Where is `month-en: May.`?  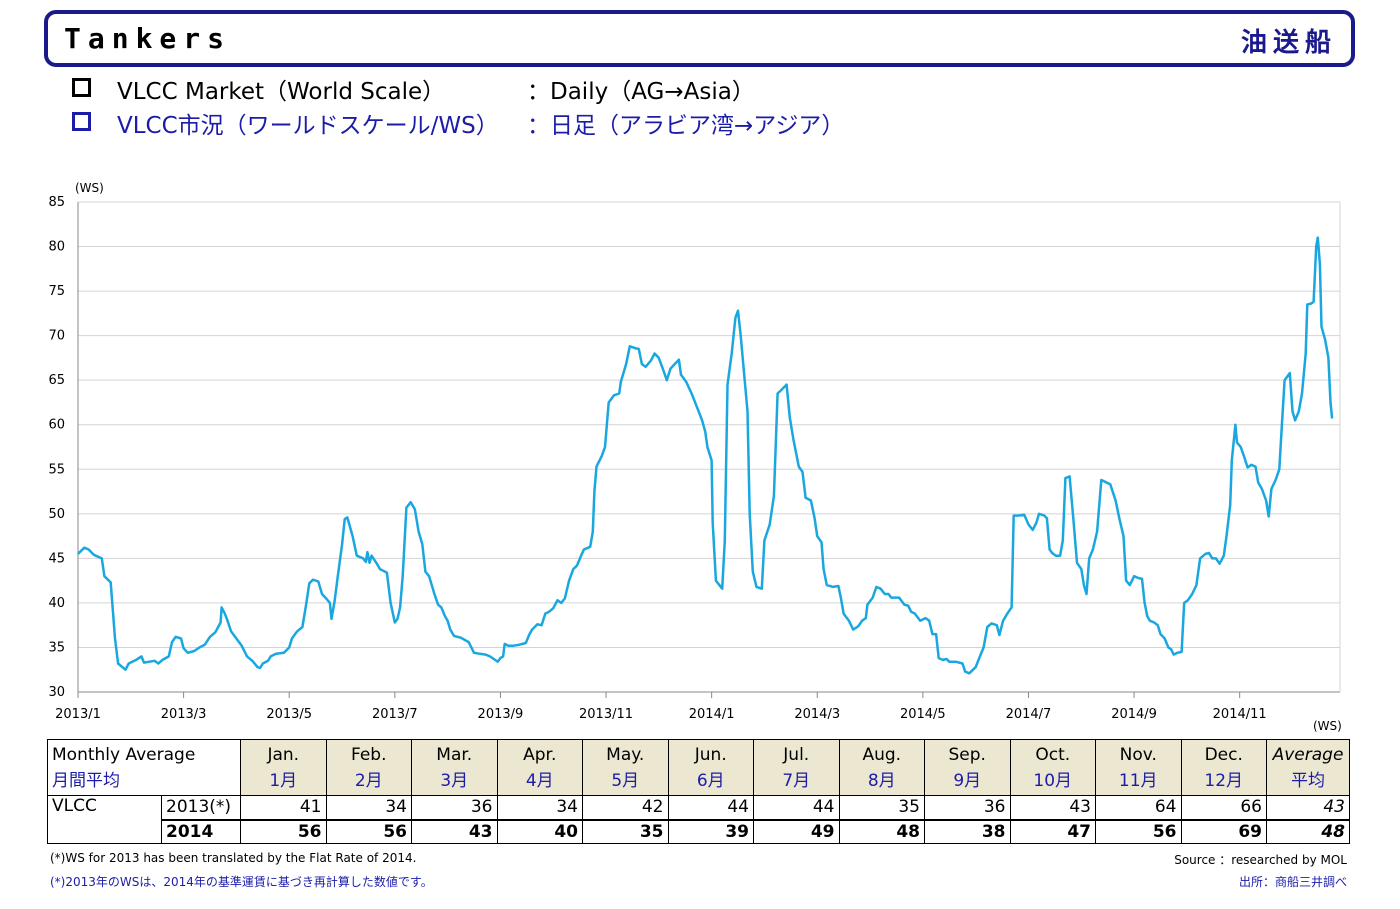 month-en: May. is located at coordinates (625, 754).